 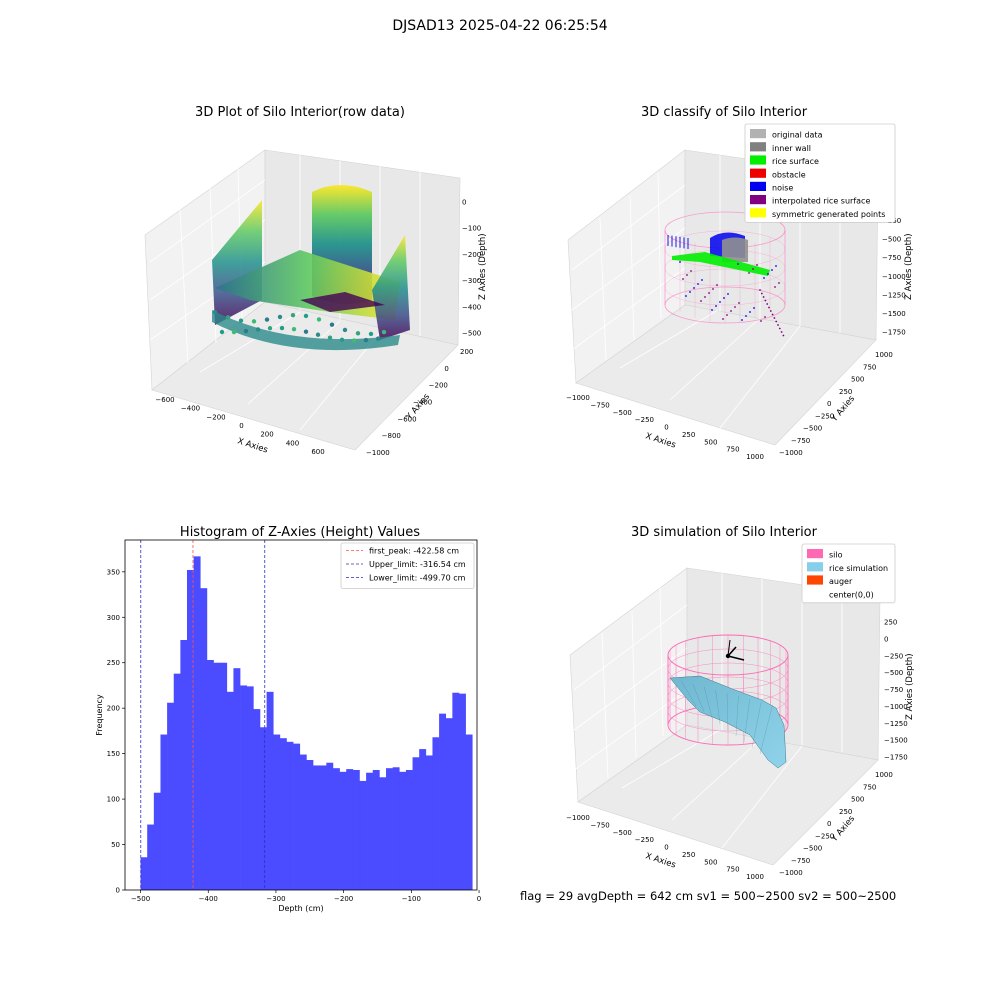 What do you see at coordinates (724, 532) in the screenshot?
I see `panel-simulation-title: 3D simulation of Silo Interior` at bounding box center [724, 532].